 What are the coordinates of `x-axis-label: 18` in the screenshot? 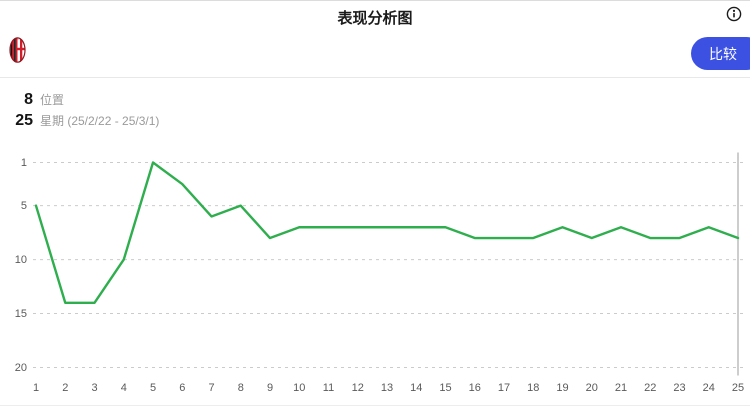 It's located at (533, 388).